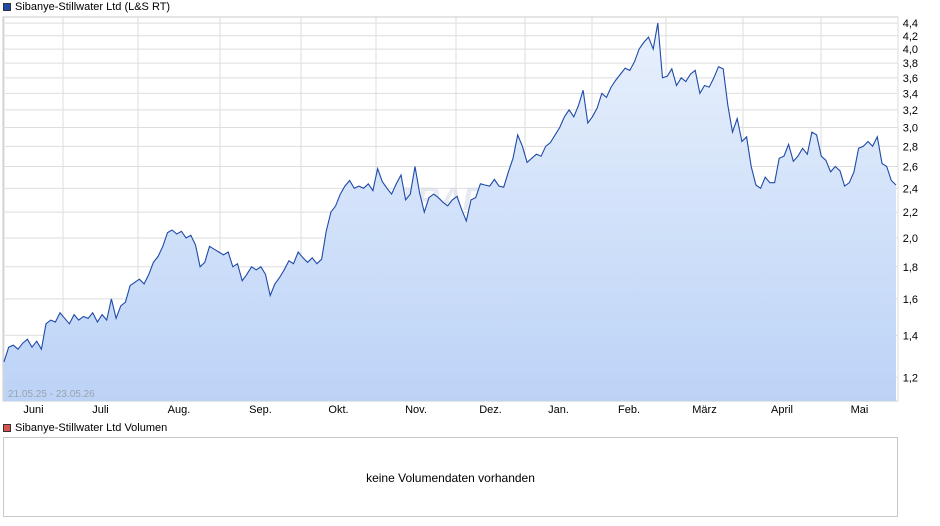  I want to click on x-tick-label: Okt., so click(338, 410).